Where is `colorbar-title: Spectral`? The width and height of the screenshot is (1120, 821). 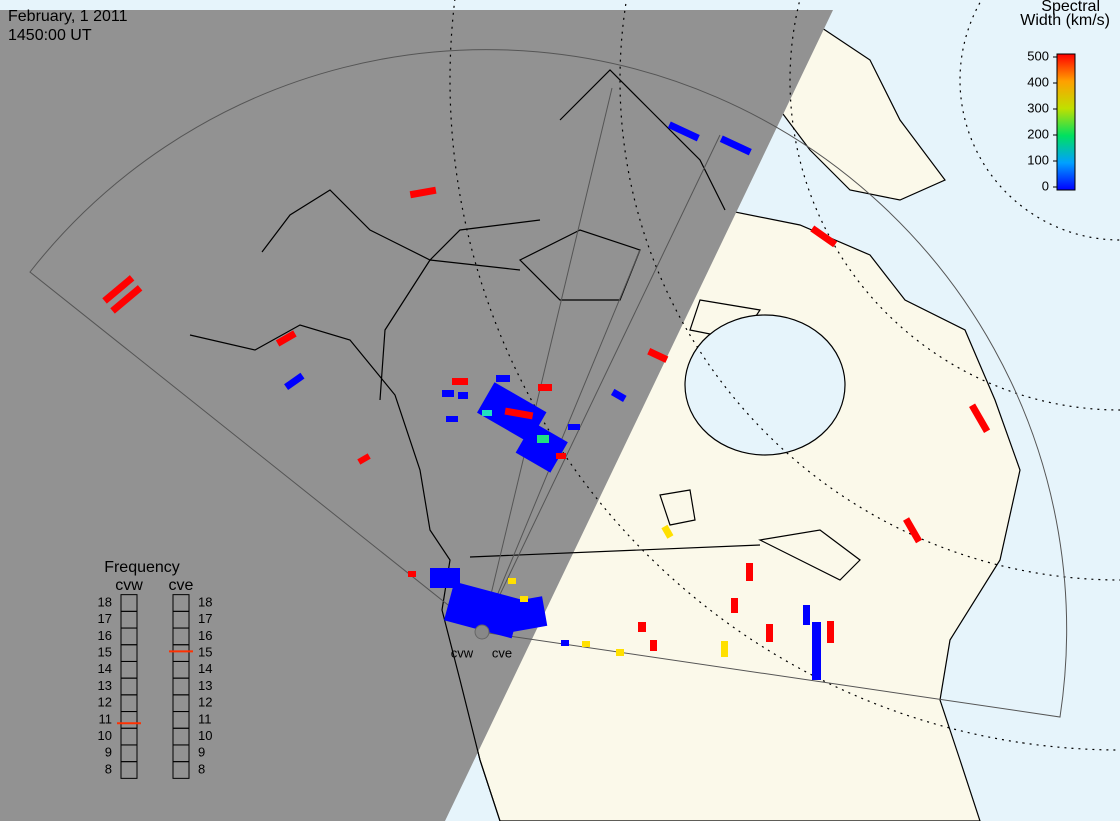 colorbar-title: Spectral is located at coordinates (1070, 7).